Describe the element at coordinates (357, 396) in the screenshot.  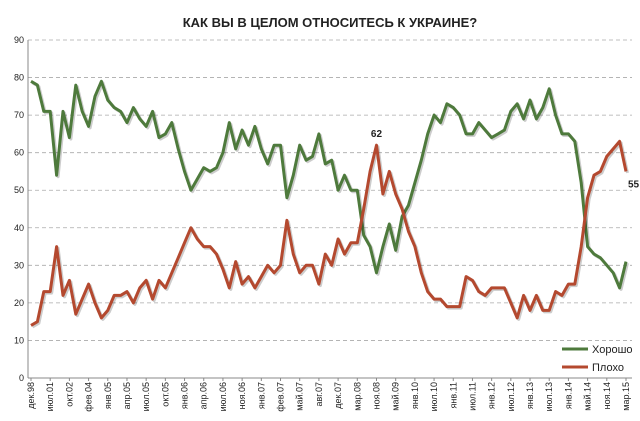
I see `x-tick-label: мар.08` at that location.